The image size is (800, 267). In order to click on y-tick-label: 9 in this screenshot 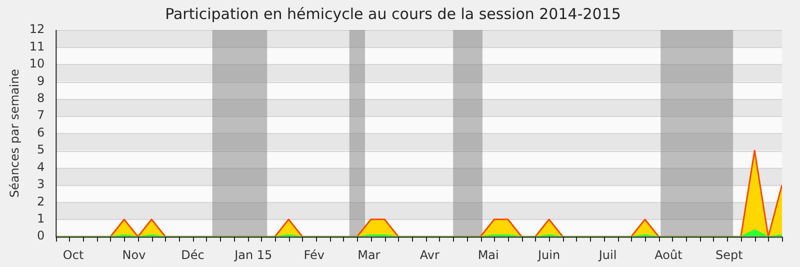, I will do `click(41, 81)`.